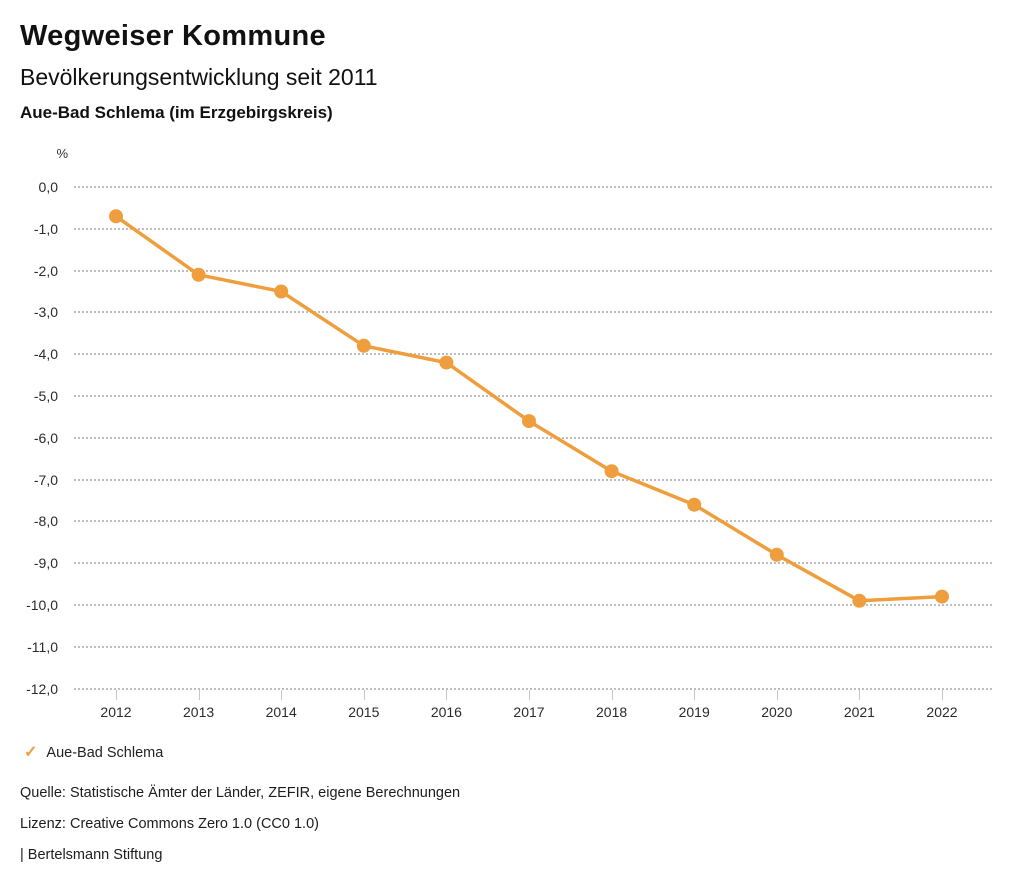  I want to click on legend-item-aue-bad-schlema: ✓ Aue-Bad Schlema, so click(94, 753).